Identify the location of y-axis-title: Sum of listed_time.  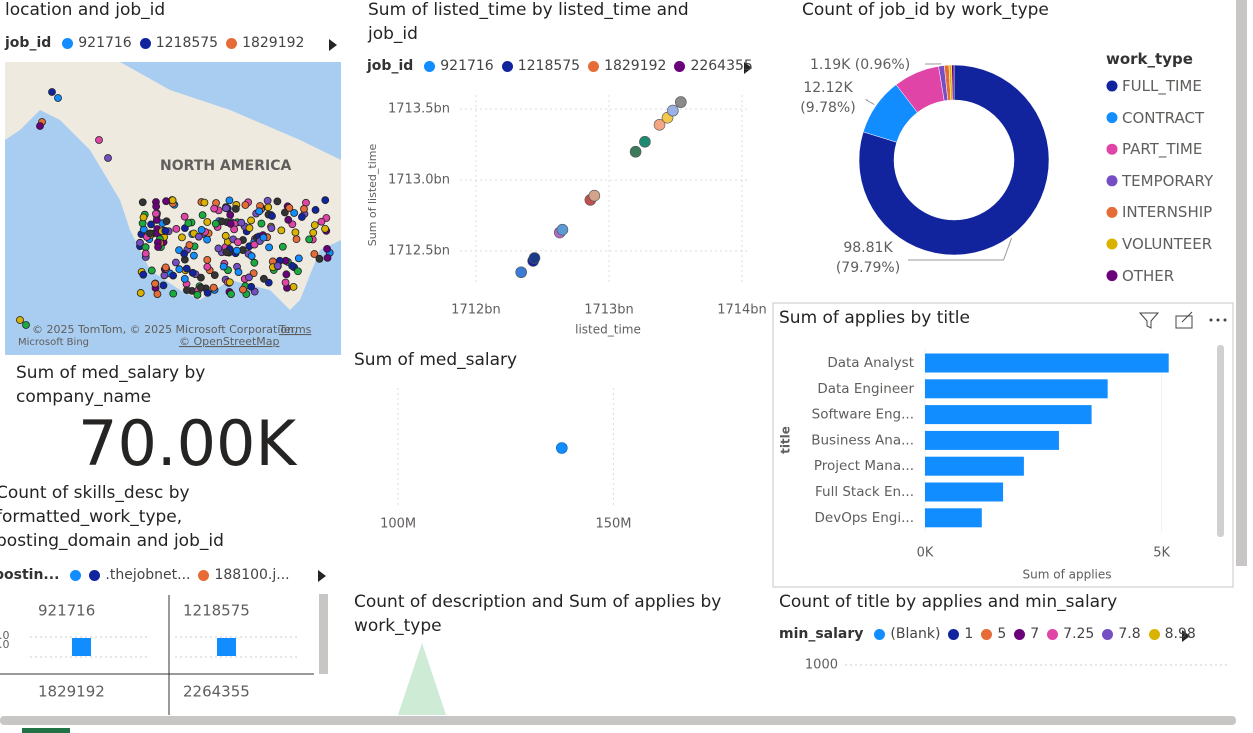
(372, 195).